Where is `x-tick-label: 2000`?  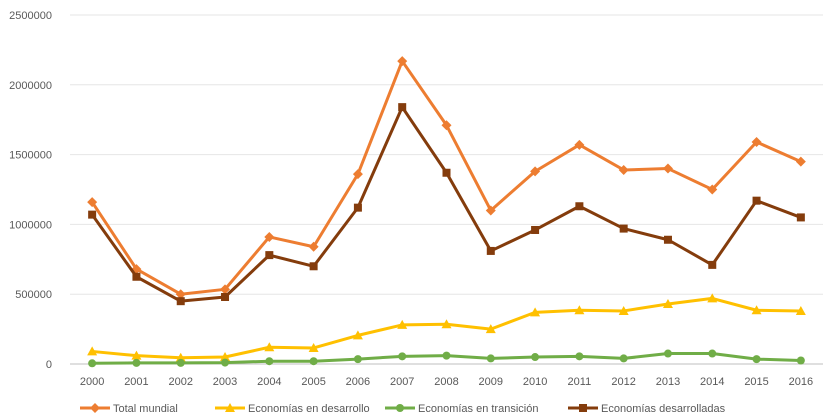 x-tick-label: 2000 is located at coordinates (92, 382).